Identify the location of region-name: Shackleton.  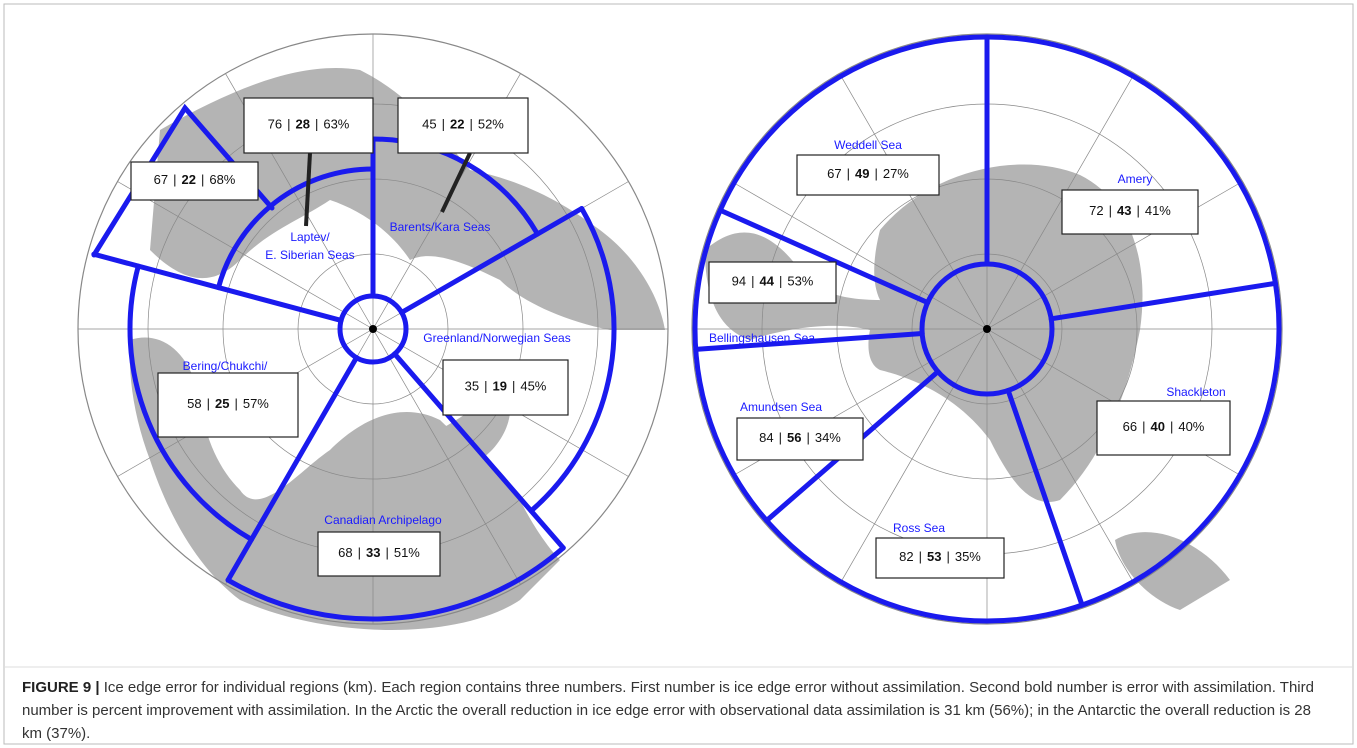
(1195, 392).